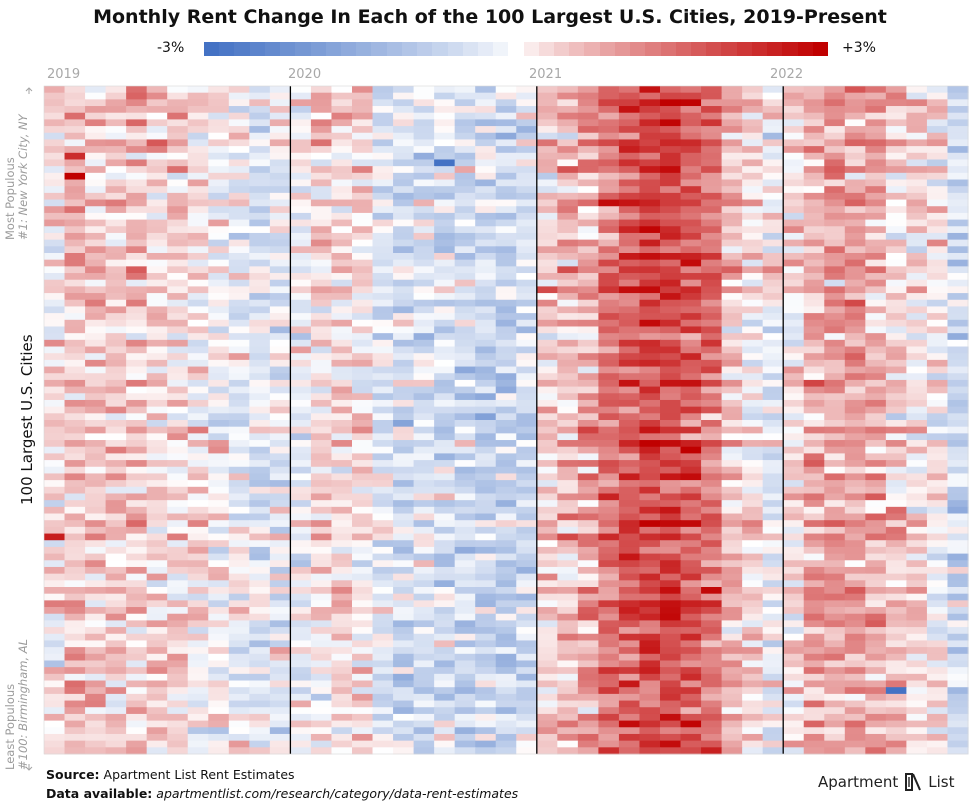  Describe the element at coordinates (171, 48) in the screenshot. I see `legend-min-label: -3%` at that location.